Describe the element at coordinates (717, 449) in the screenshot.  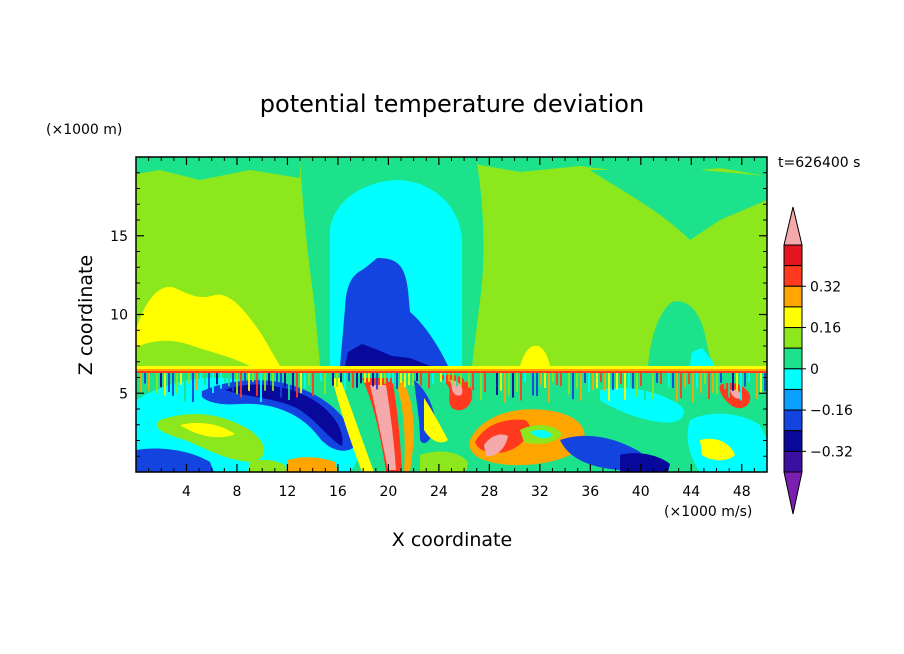
I see `right-edge-yellow` at that location.